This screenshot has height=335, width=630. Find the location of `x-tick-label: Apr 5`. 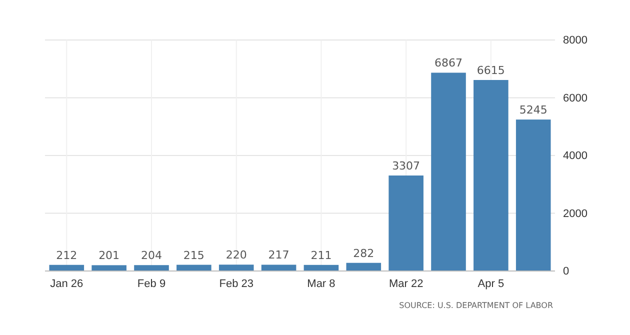

x-tick-label: Apr 5 is located at coordinates (491, 284).